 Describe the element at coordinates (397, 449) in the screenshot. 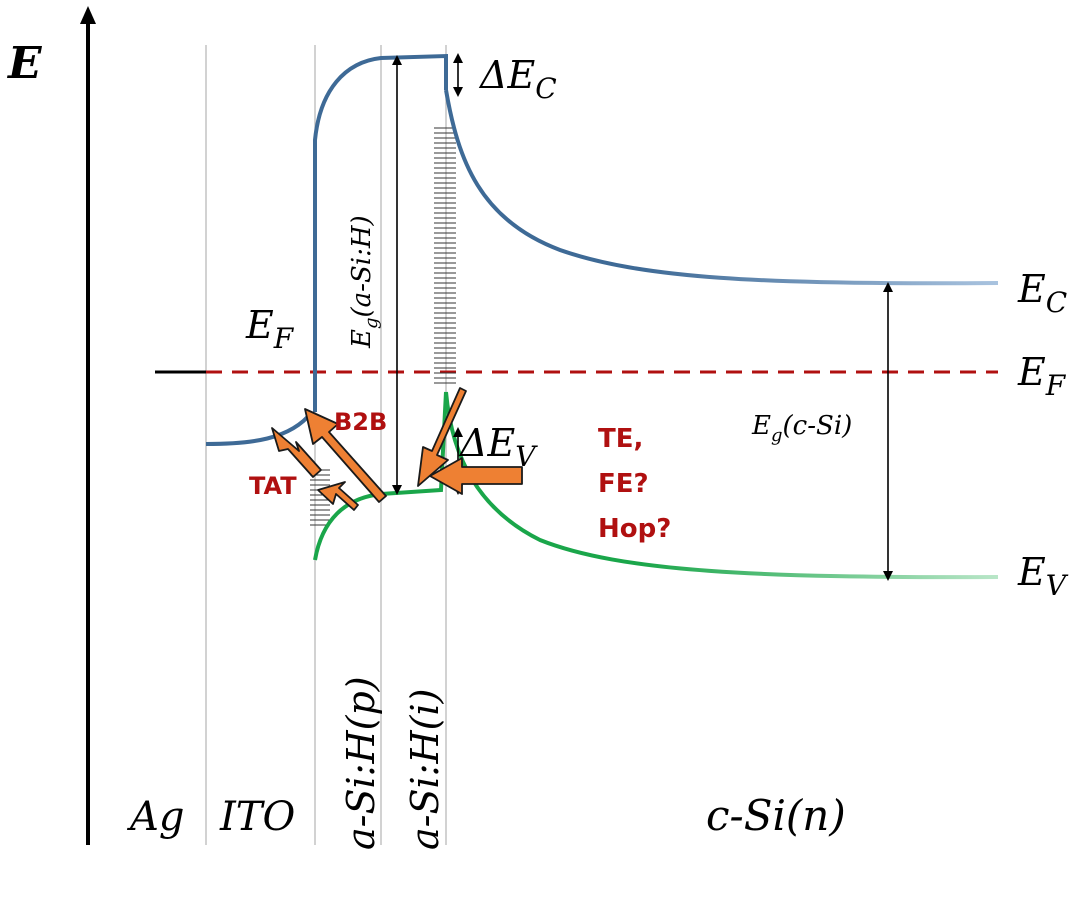

I see `transport-arrows` at that location.